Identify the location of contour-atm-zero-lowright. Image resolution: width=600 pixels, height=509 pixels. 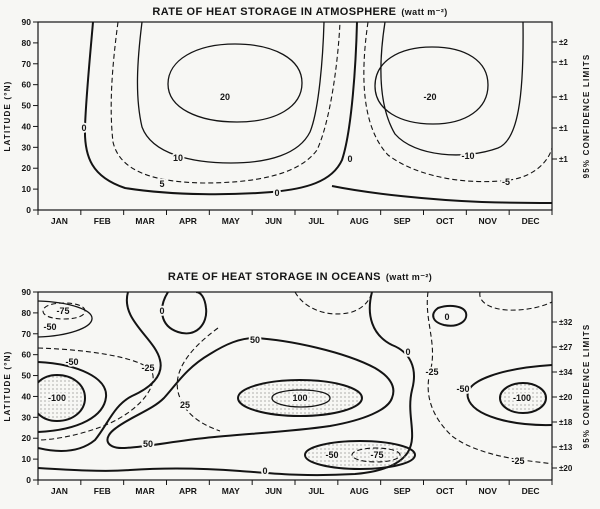
(441, 194).